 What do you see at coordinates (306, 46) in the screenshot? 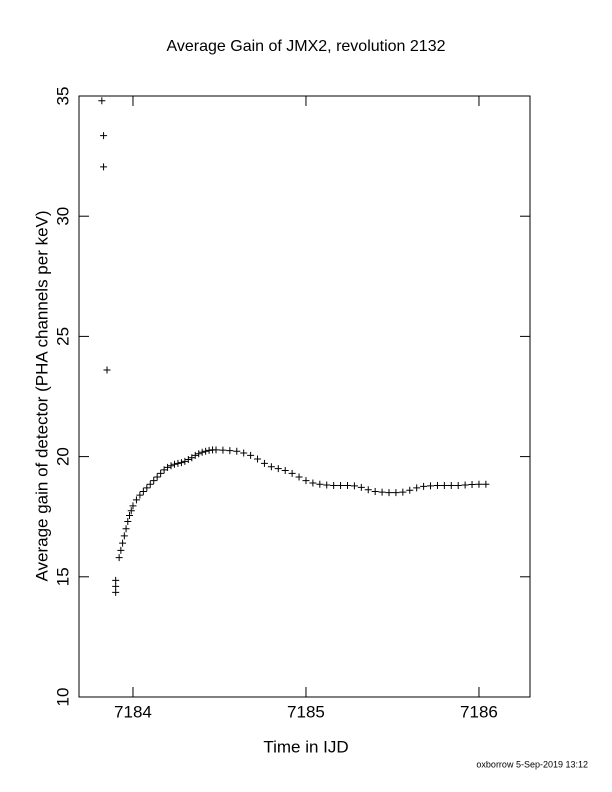
I see `chart-title: Average Gain of JMX2, revolution 2132` at bounding box center [306, 46].